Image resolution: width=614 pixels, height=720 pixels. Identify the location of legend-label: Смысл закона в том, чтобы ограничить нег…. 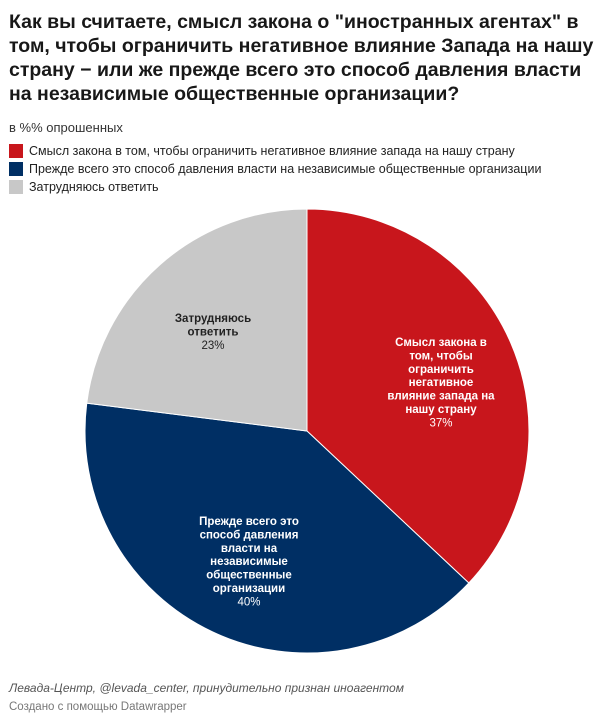
(272, 151).